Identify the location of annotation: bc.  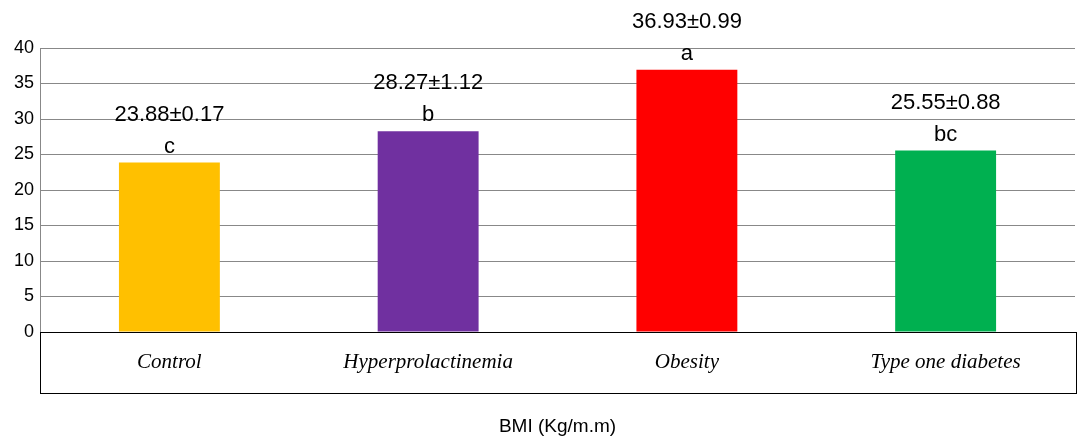
(946, 133).